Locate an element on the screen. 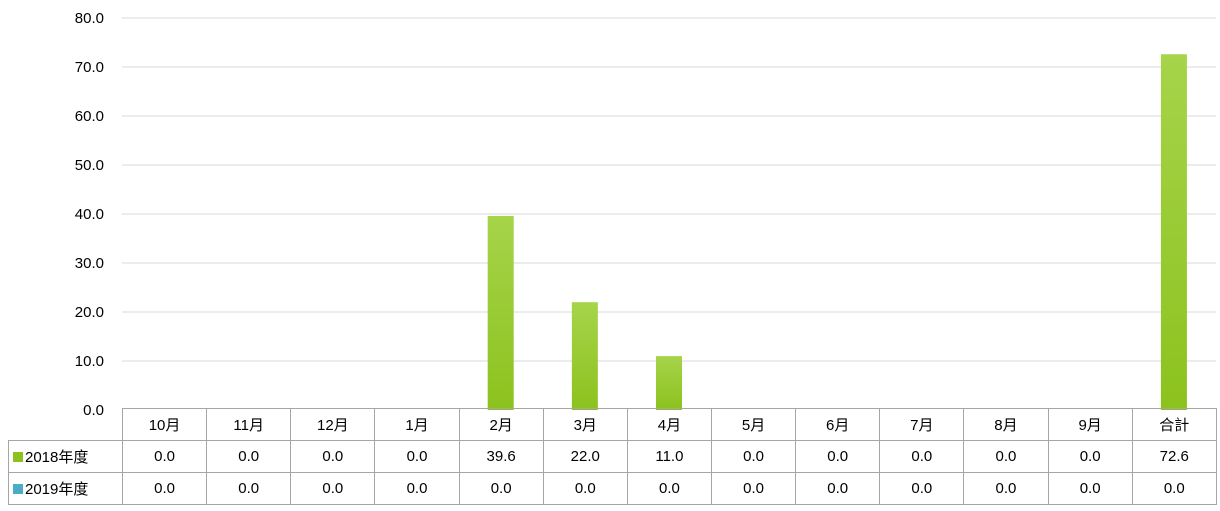 This screenshot has height=511, width=1220. y-axis: 0.0 10.0 20.0 30.0 40.0 50.0 60.0 70.0 80.0 is located at coordinates (89, 214).